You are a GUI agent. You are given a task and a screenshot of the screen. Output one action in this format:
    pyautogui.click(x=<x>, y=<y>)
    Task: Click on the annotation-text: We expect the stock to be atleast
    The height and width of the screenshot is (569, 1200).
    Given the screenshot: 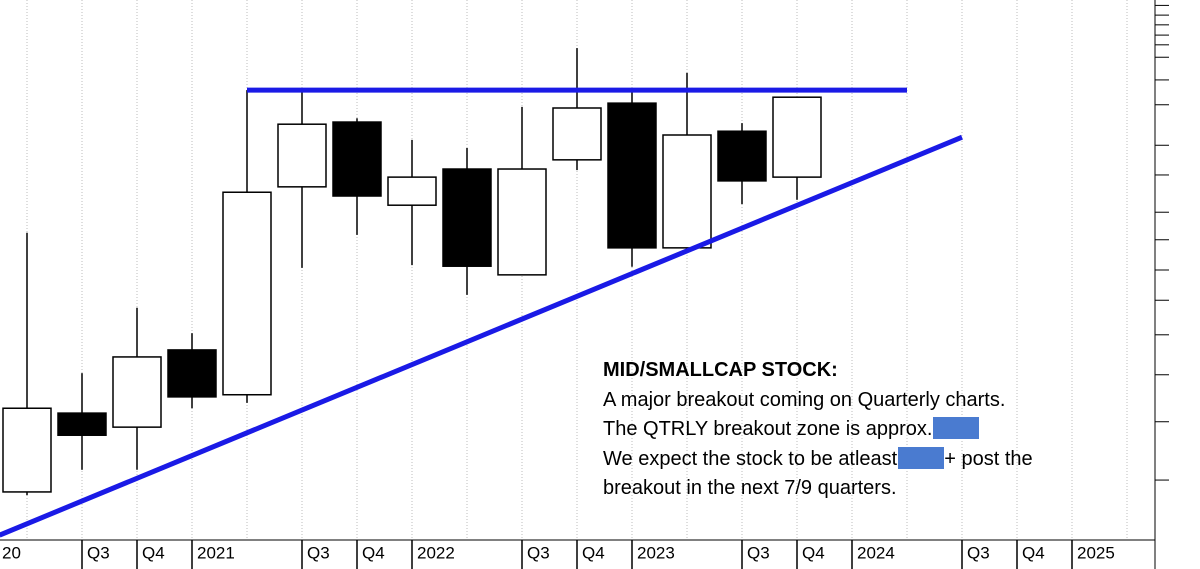 What is the action you would take?
    pyautogui.click(x=750, y=458)
    